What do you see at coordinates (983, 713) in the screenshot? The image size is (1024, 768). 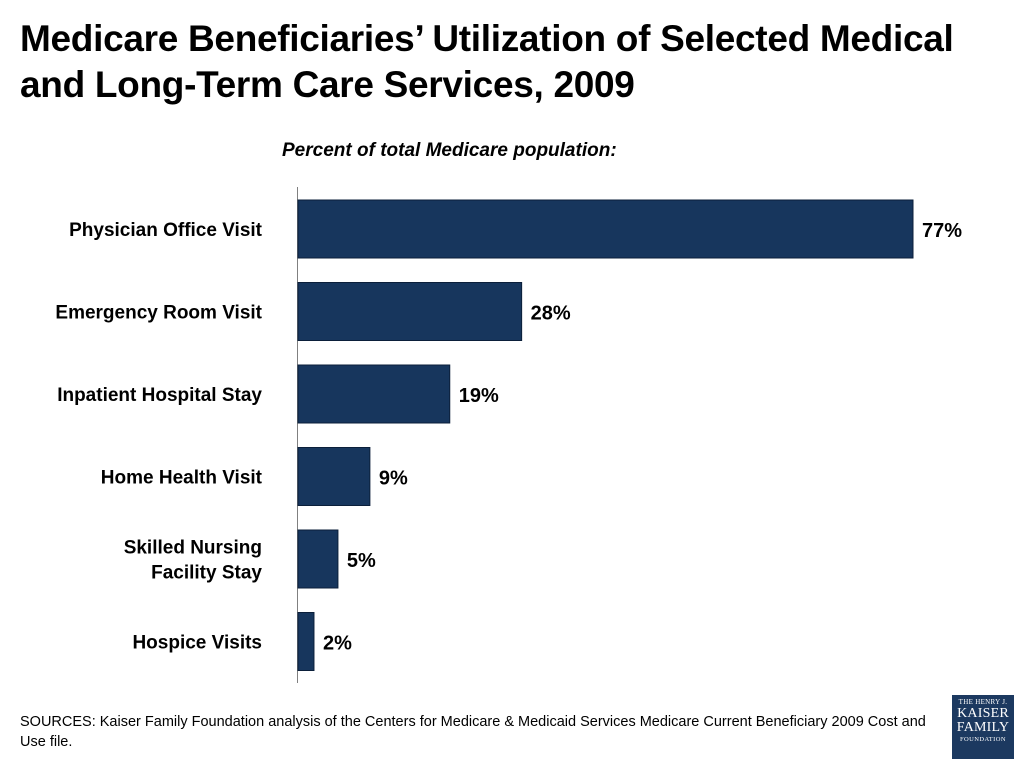 I see `logo-line-2: KAISER` at bounding box center [983, 713].